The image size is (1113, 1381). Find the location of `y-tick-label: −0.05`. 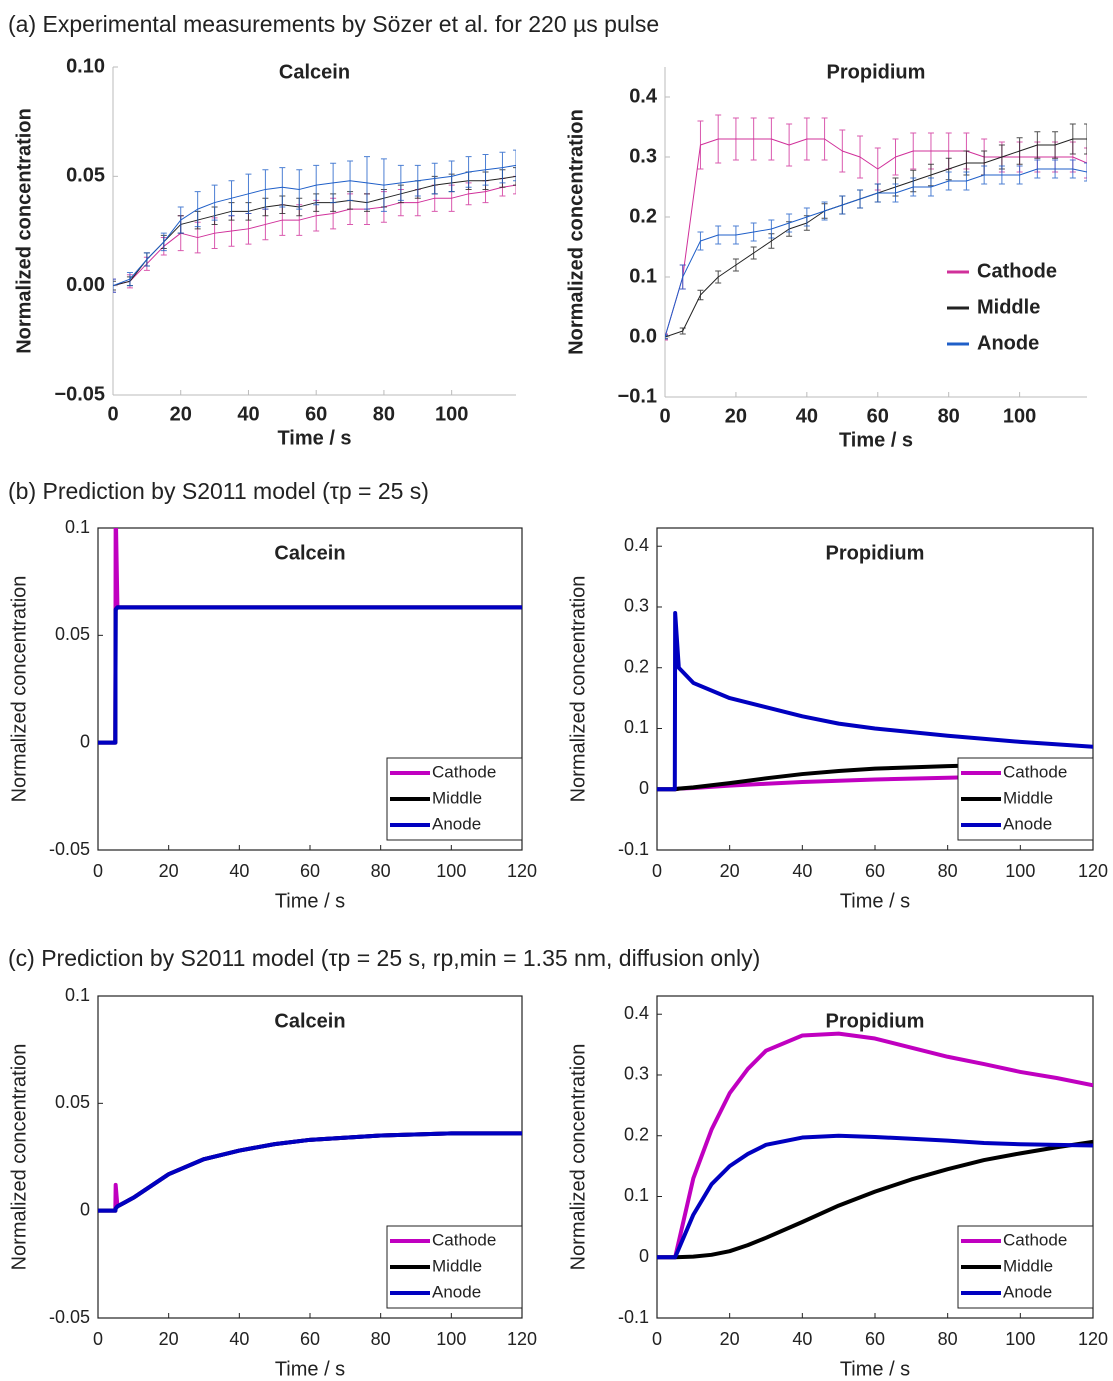

y-tick-label: −0.05 is located at coordinates (79, 394).